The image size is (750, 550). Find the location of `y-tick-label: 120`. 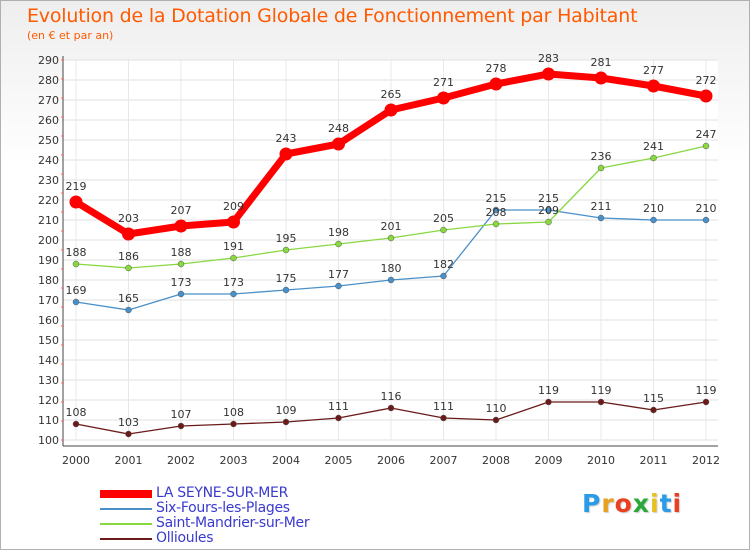

y-tick-label: 120 is located at coordinates (48, 400).